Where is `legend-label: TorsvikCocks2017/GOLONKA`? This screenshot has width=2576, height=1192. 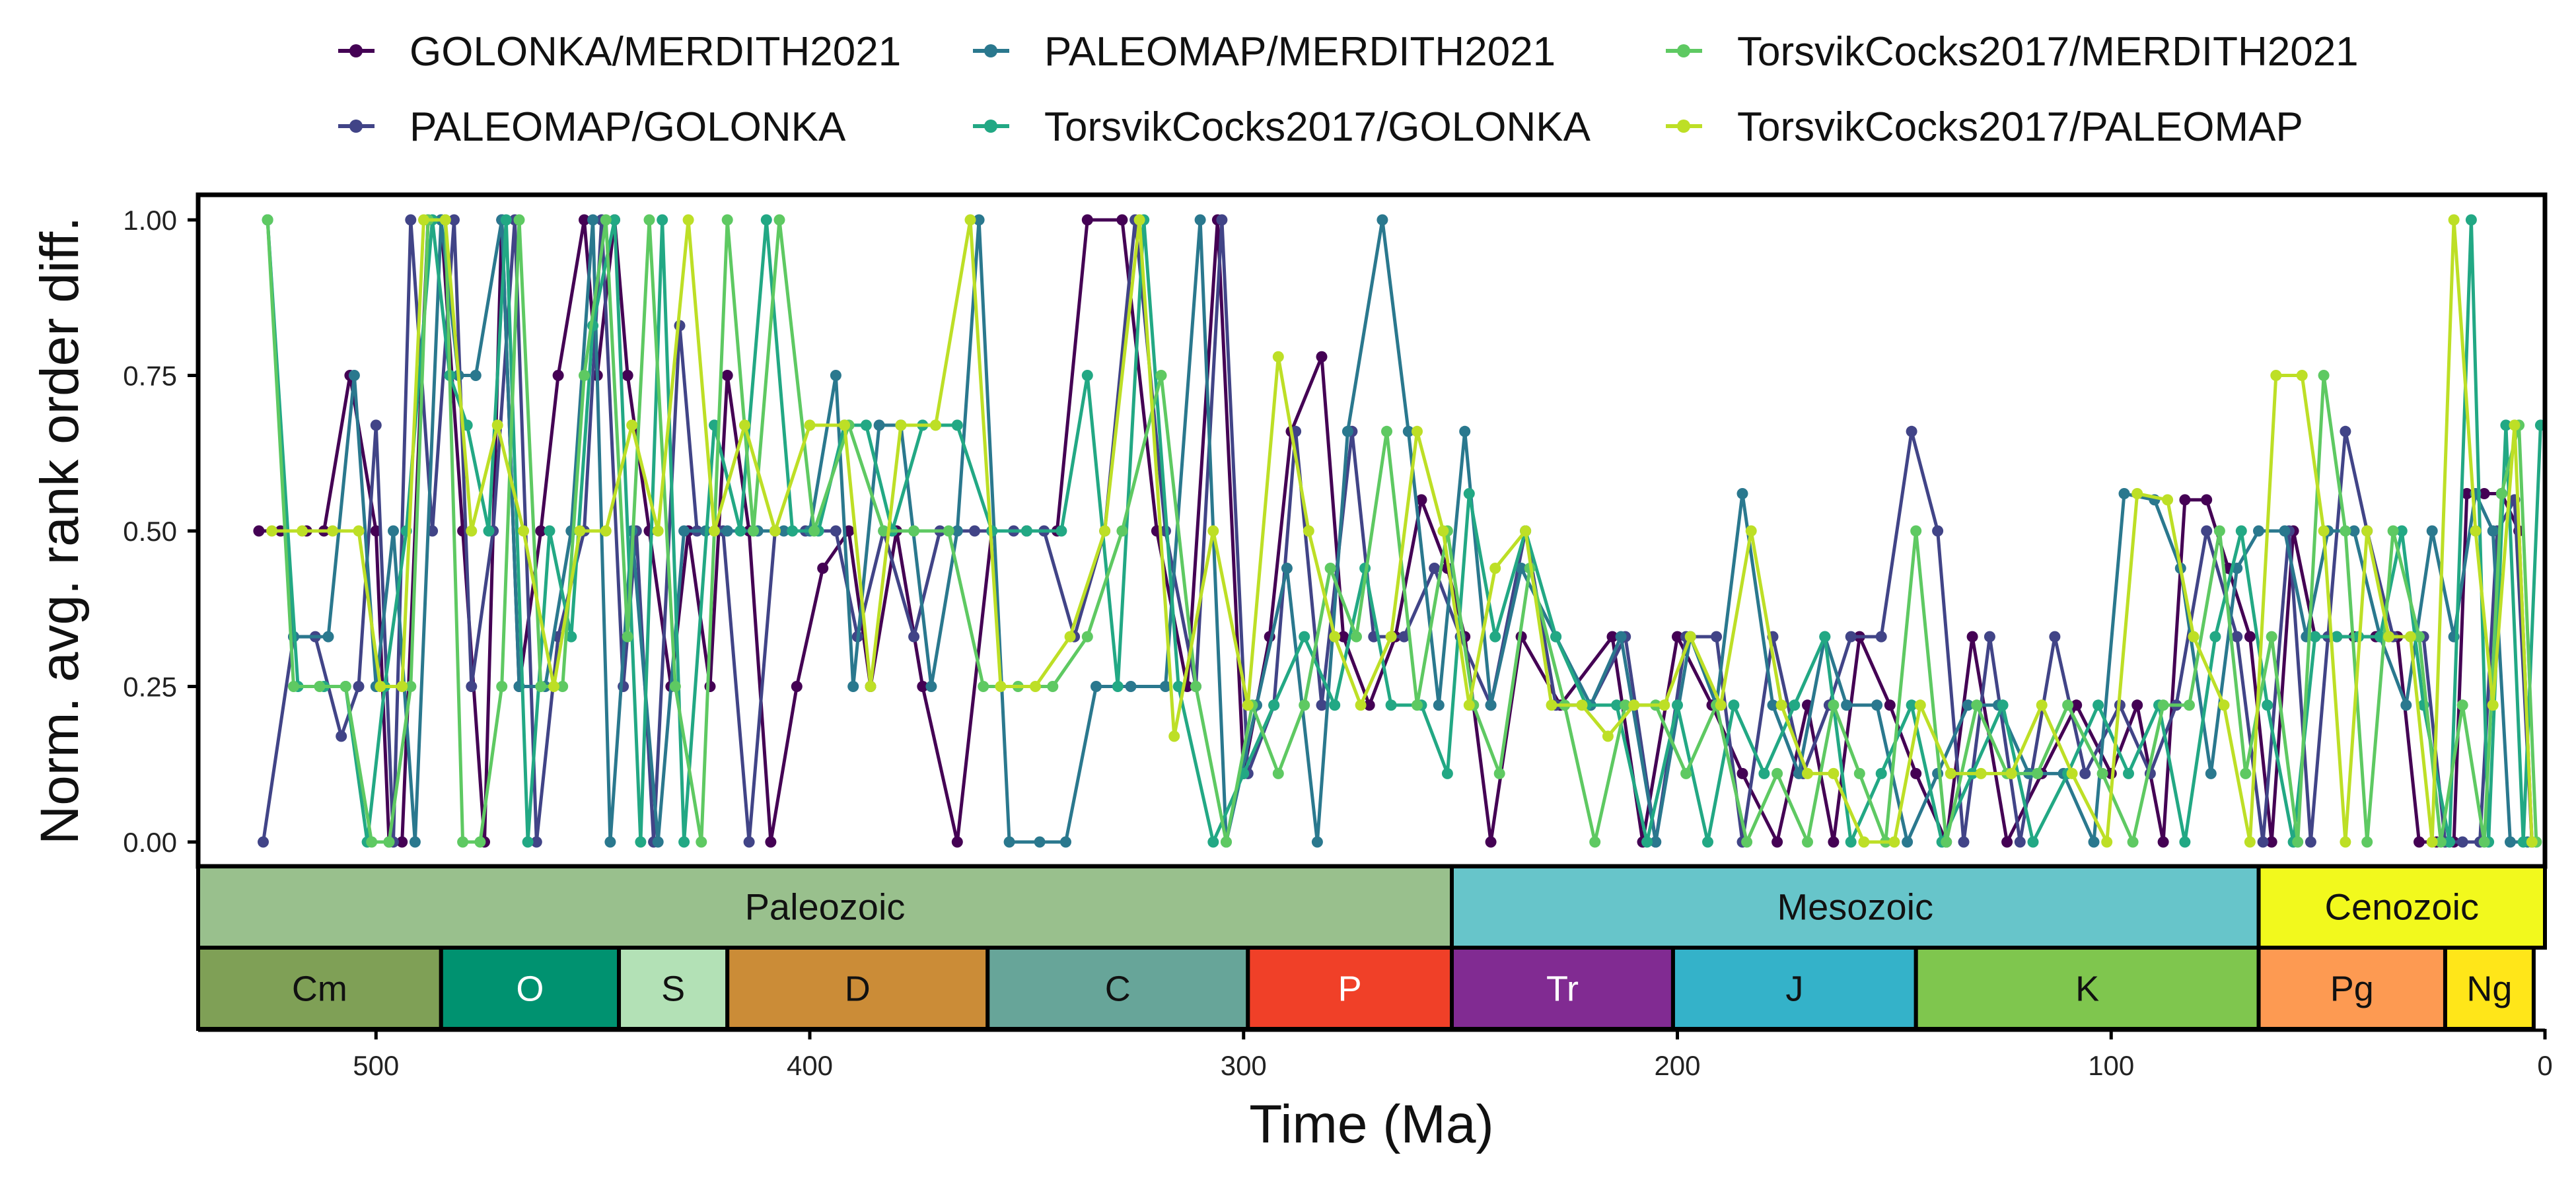
legend-label: TorsvikCocks2017/GOLONKA is located at coordinates (1317, 127).